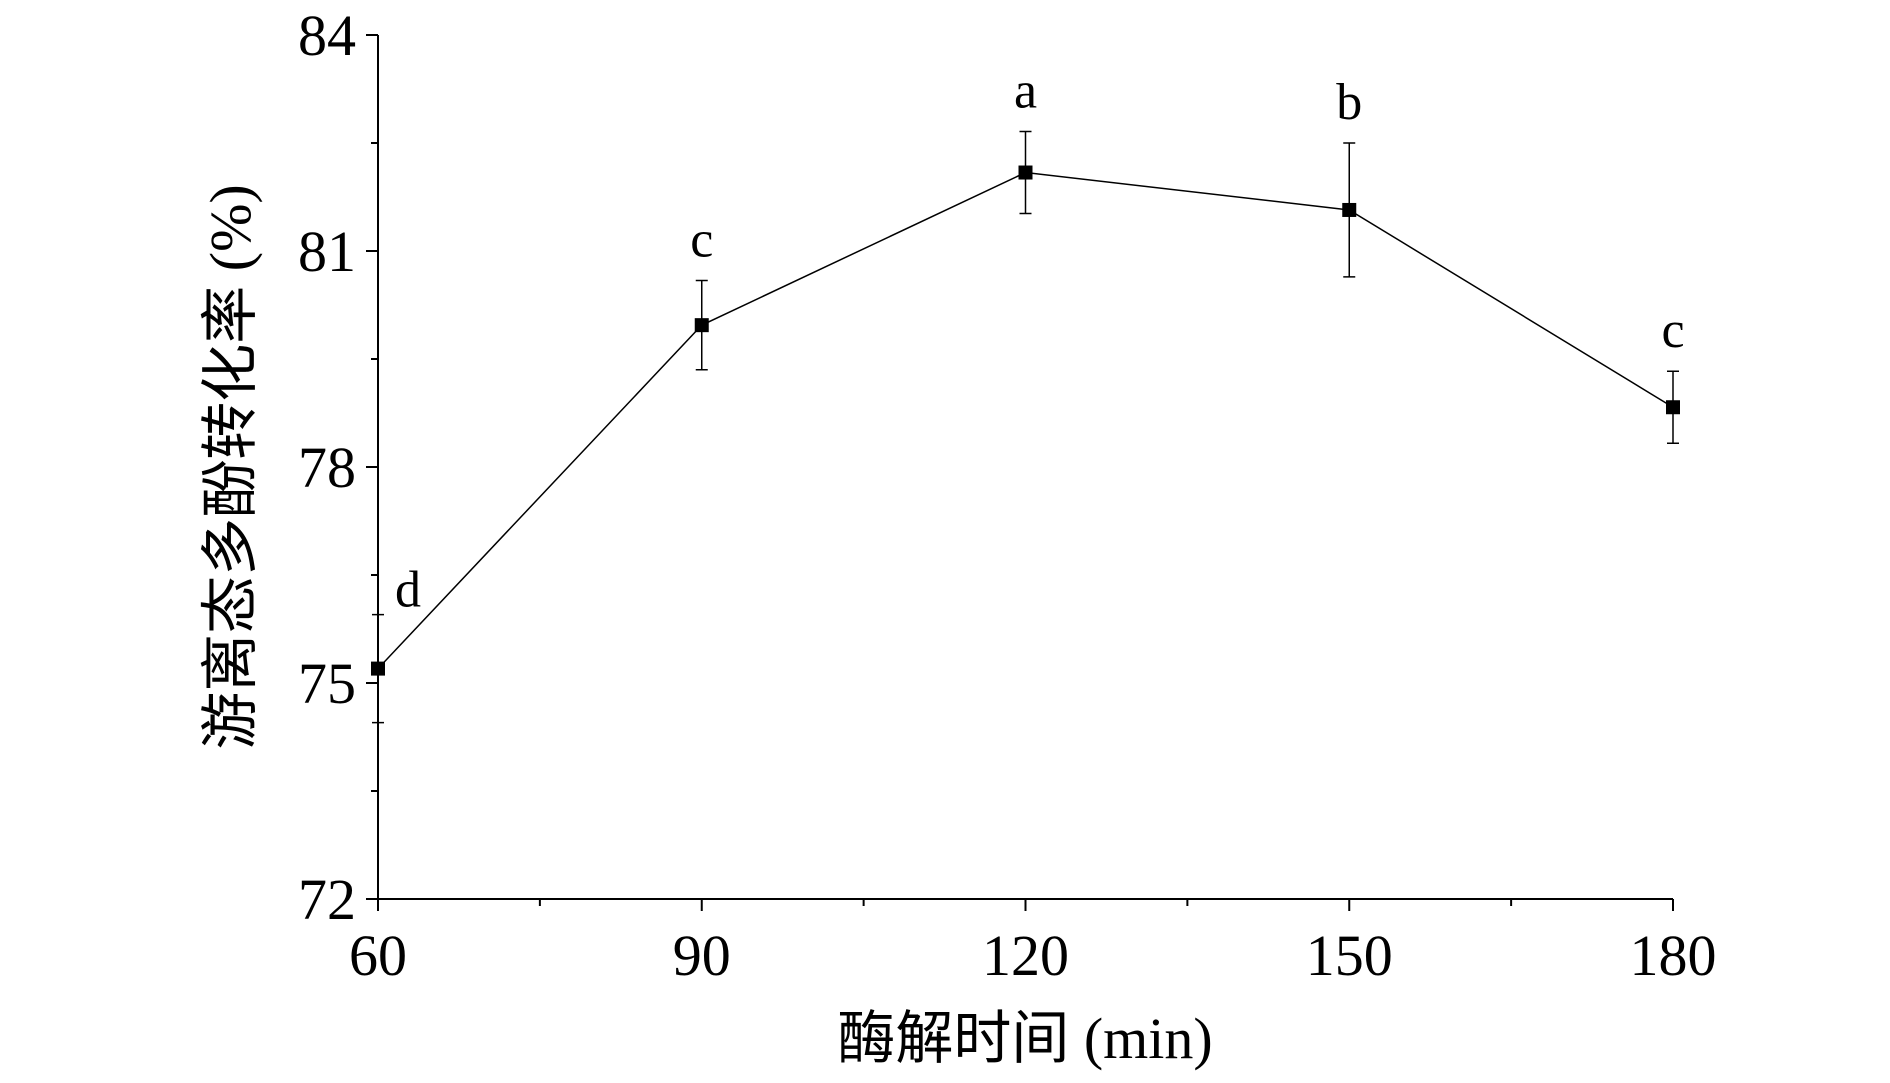 This screenshot has width=1890, height=1083. What do you see at coordinates (327, 899) in the screenshot?
I see `y-tick-label: 72` at bounding box center [327, 899].